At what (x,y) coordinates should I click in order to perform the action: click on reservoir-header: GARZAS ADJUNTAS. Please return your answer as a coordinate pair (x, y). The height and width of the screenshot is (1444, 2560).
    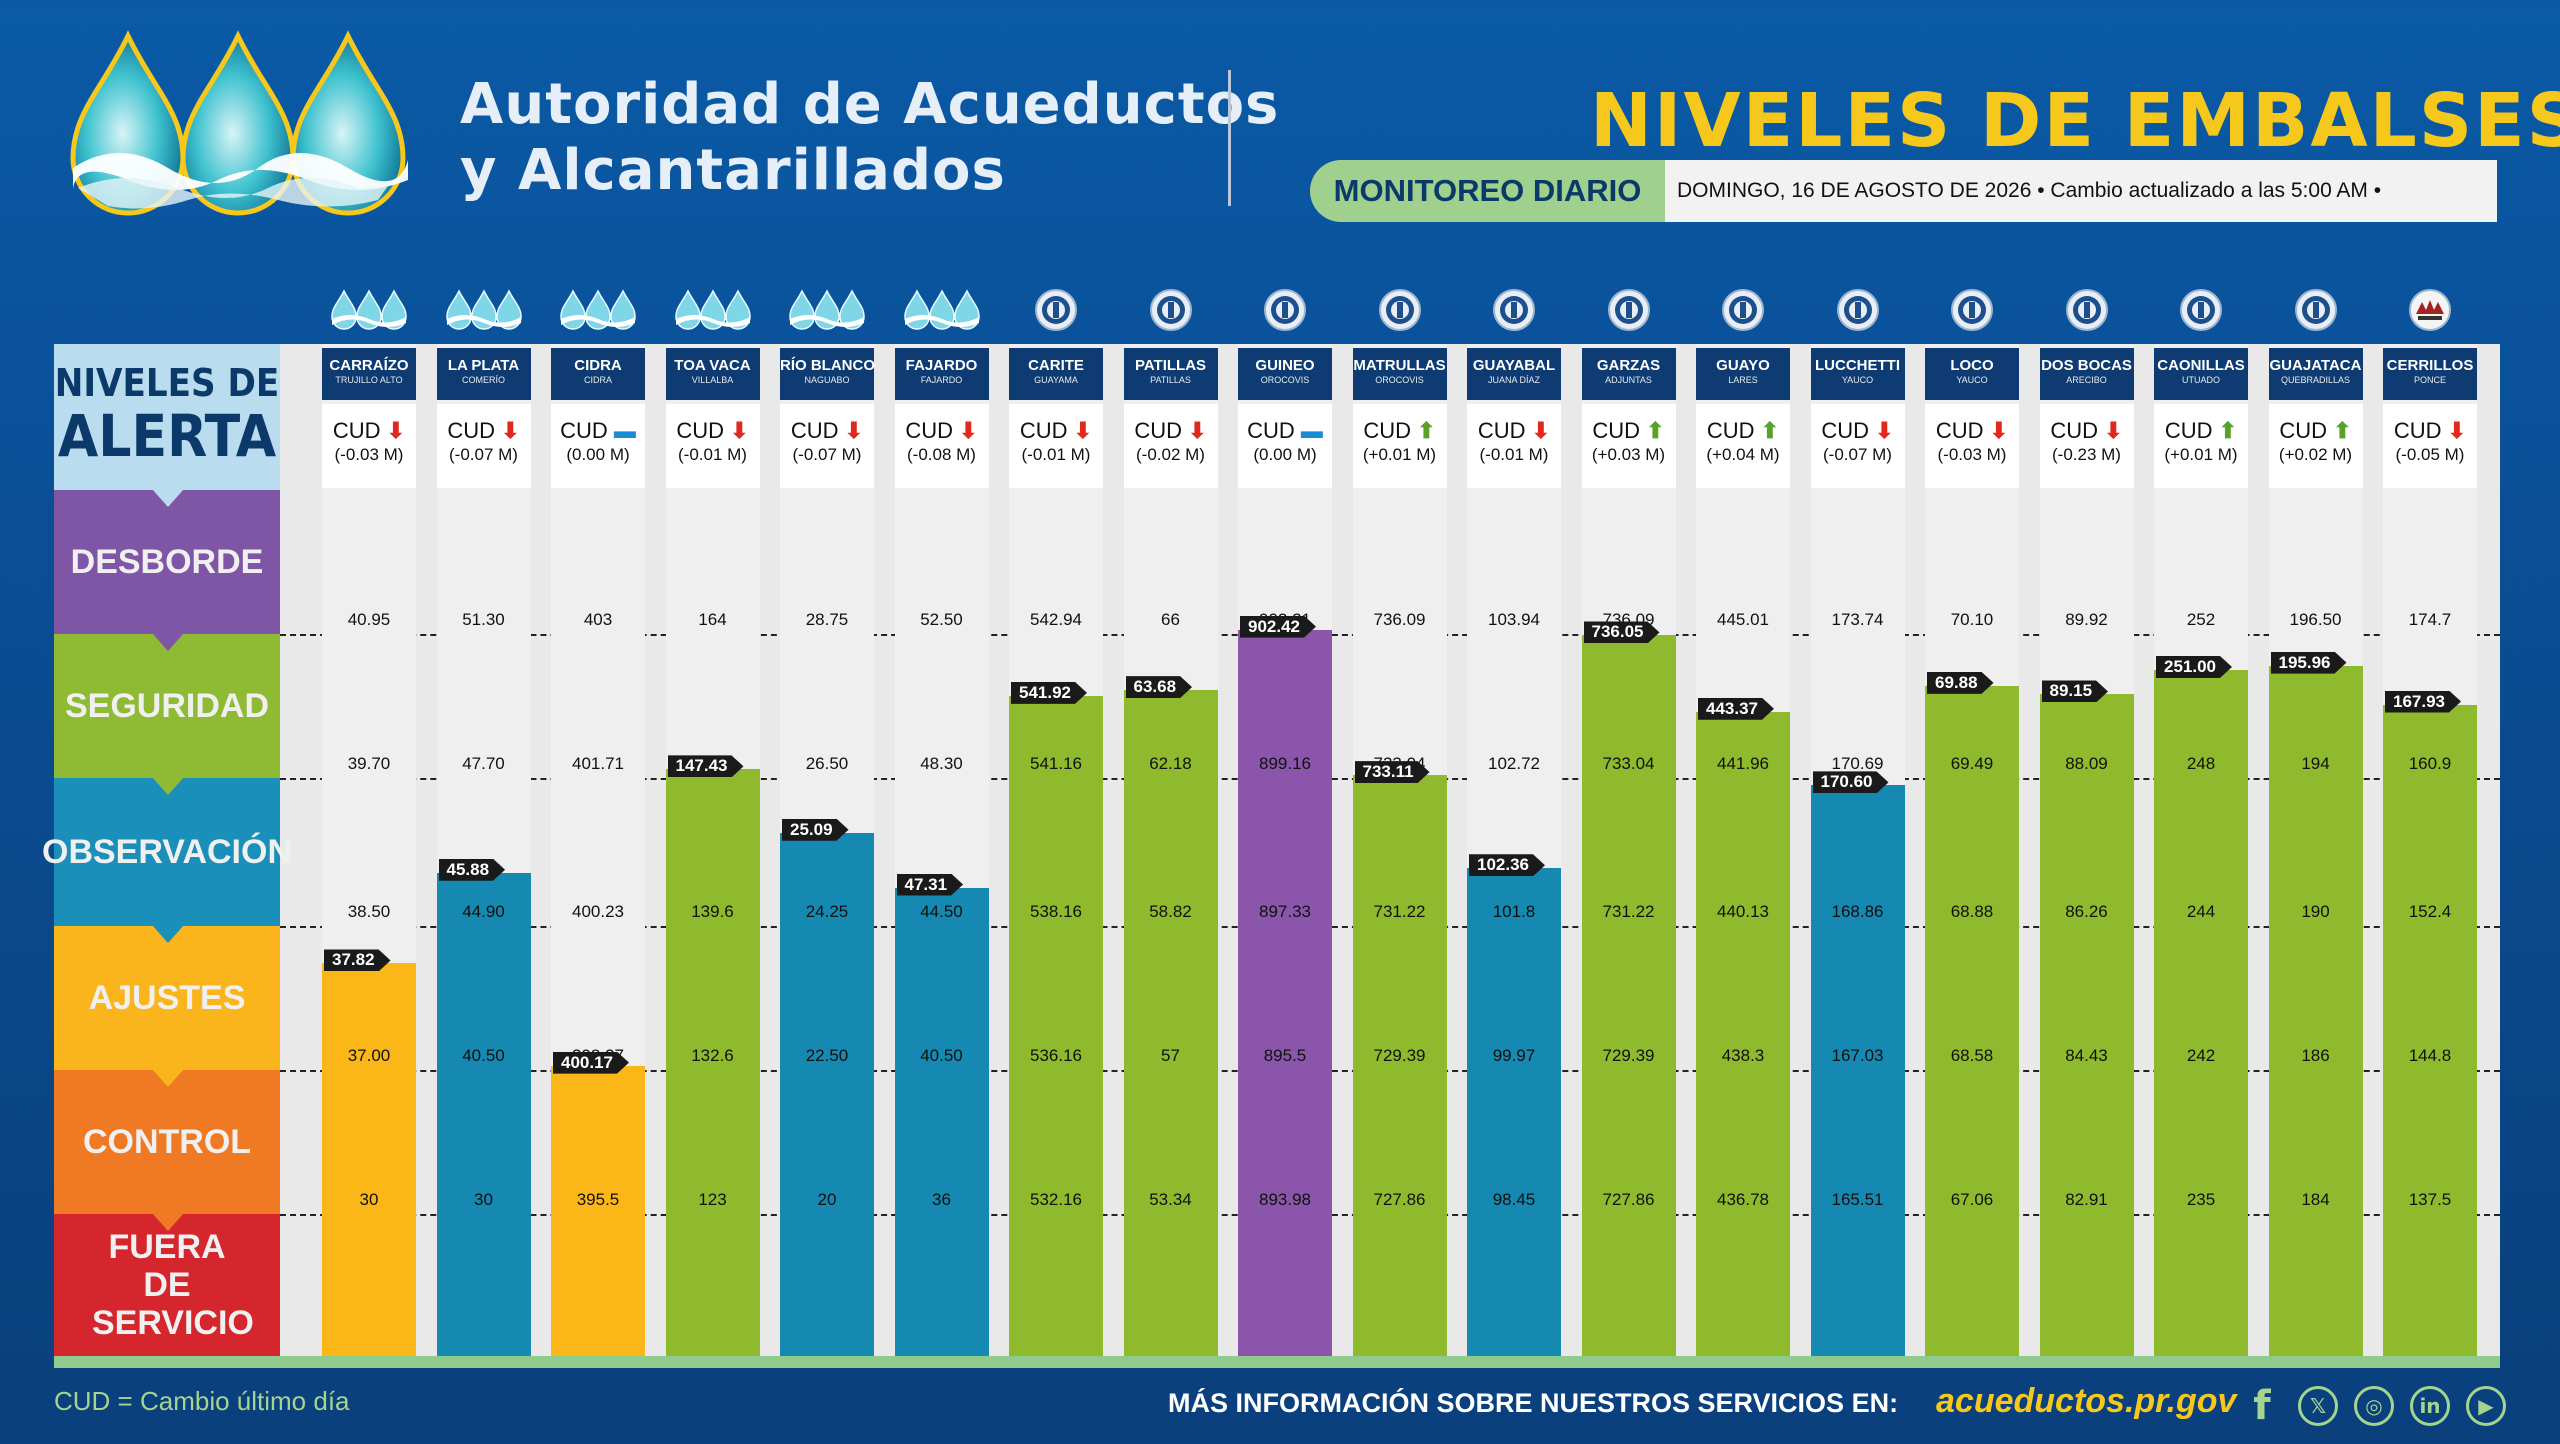
    Looking at the image, I should click on (1628, 374).